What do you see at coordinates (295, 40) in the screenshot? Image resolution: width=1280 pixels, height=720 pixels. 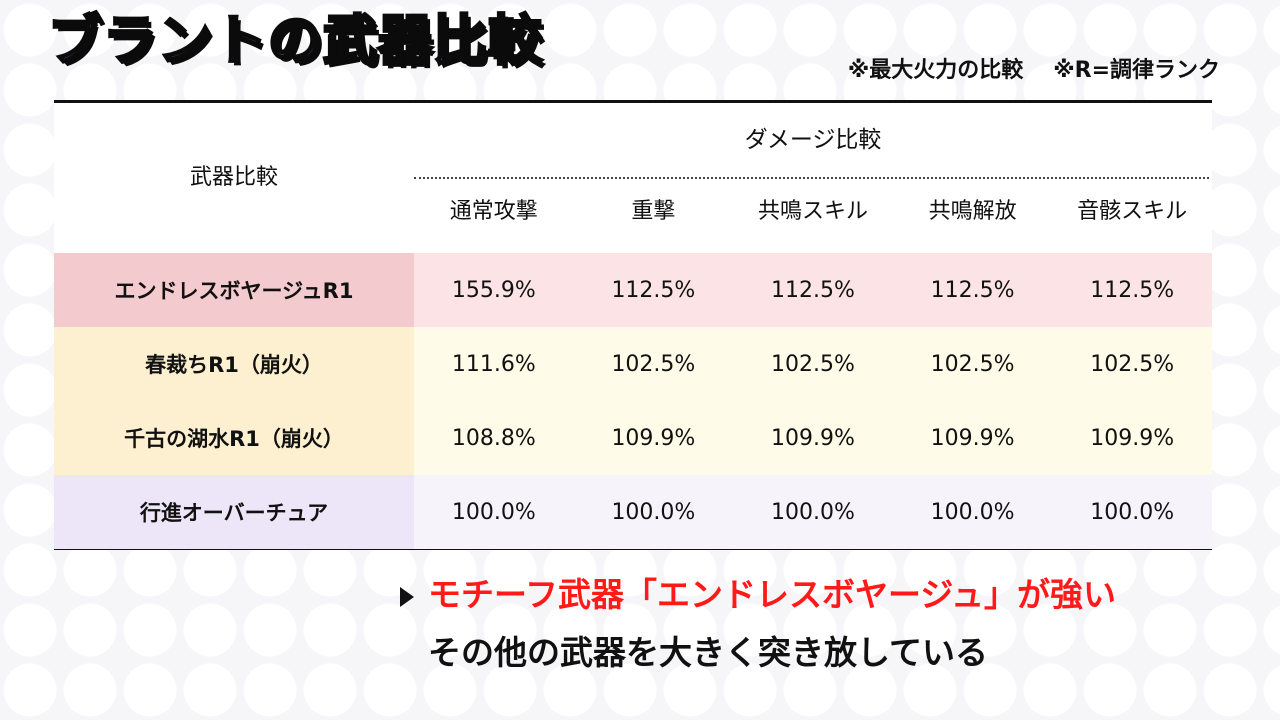 I see `page-title: ブラントの武器比較` at bounding box center [295, 40].